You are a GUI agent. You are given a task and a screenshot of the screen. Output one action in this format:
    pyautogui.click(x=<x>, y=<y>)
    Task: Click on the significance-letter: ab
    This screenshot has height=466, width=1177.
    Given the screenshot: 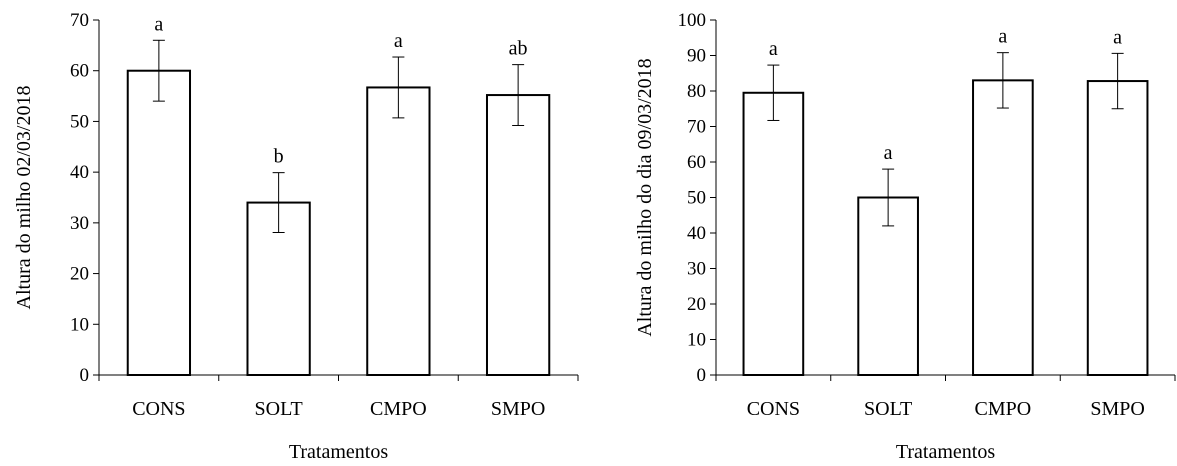 What is the action you would take?
    pyautogui.click(x=518, y=49)
    